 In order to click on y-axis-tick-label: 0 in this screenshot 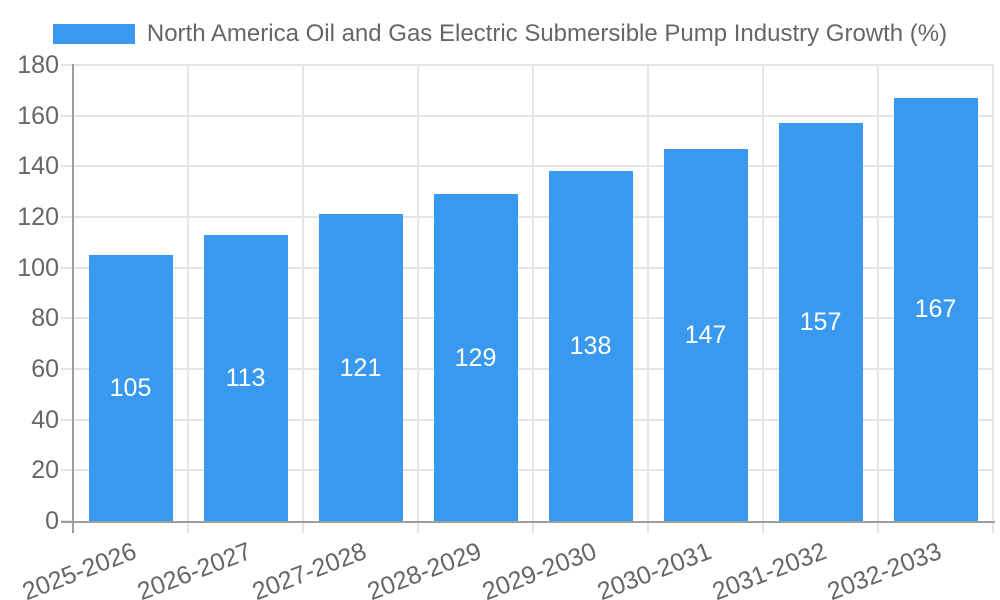, I will do `click(52, 521)`.